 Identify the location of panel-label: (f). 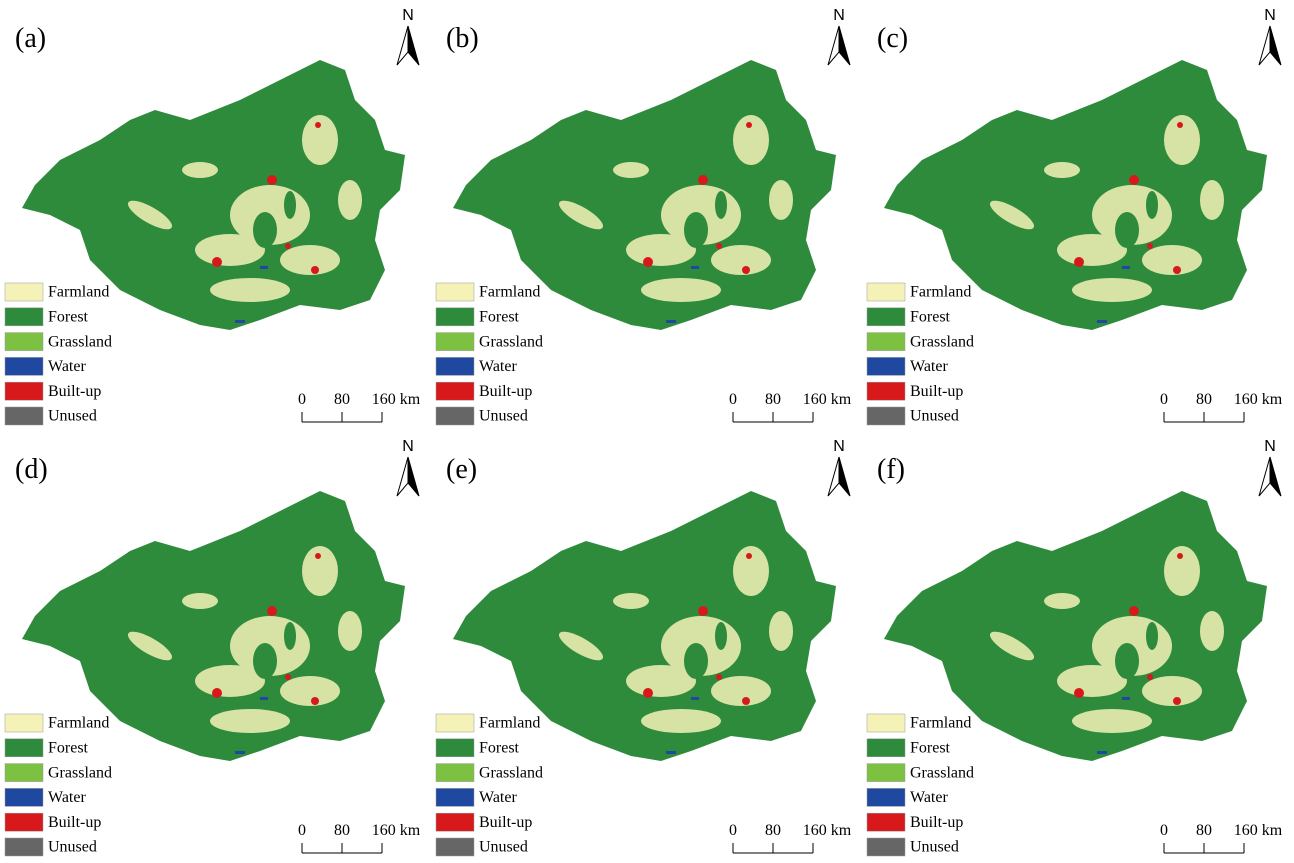
(891, 469).